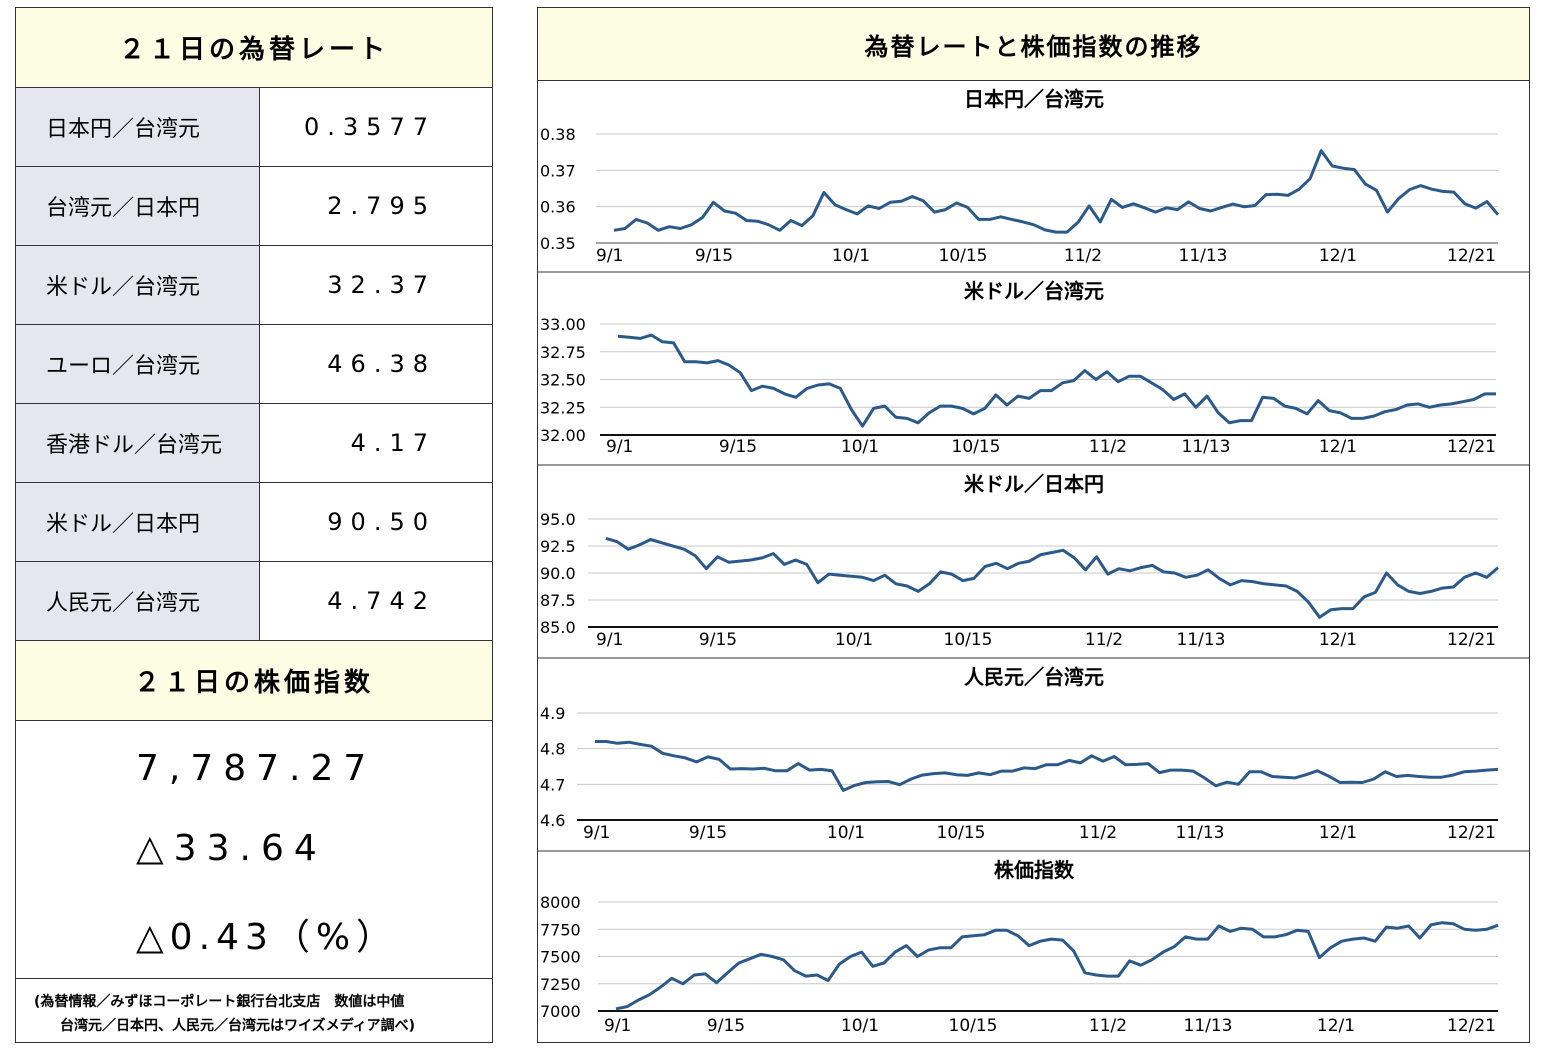 Image resolution: width=1550 pixels, height=1056 pixels. Describe the element at coordinates (1034, 99) in the screenshot. I see `chart-title: 日本円／台湾元` at that location.